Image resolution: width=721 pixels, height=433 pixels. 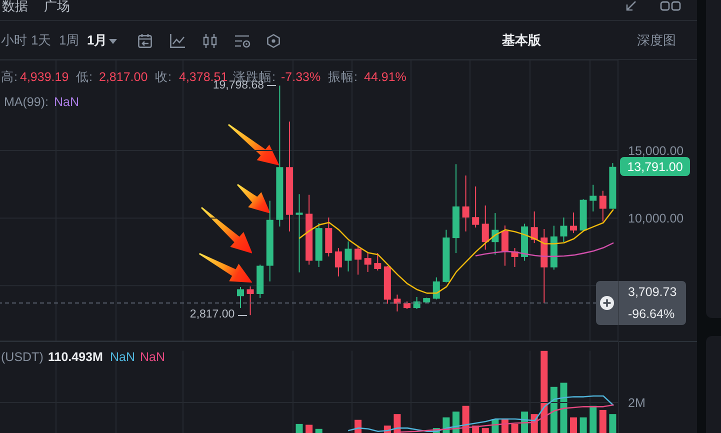 What do you see at coordinates (385, 77) in the screenshot?
I see `annotation: 44.91%` at bounding box center [385, 77].